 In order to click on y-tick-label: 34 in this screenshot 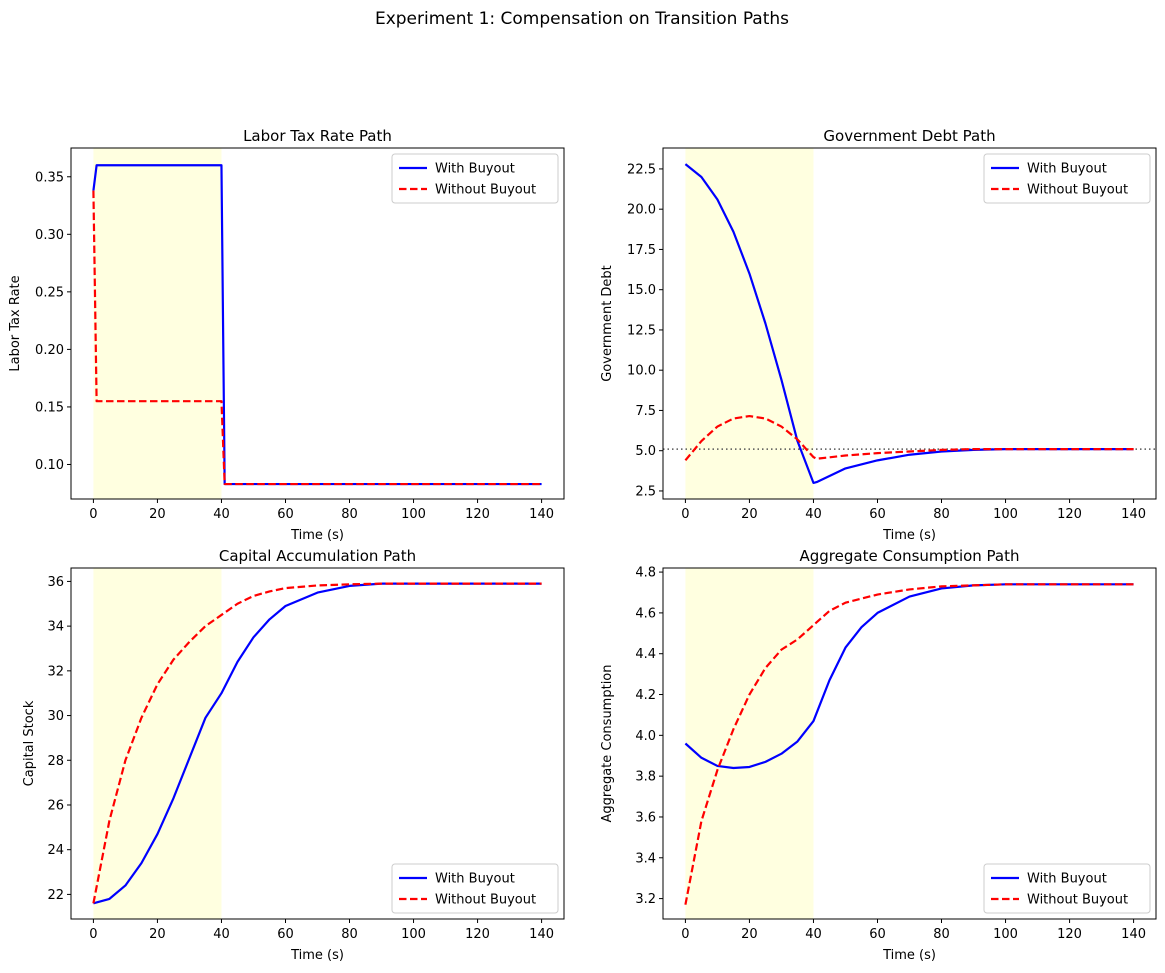, I will do `click(55, 627)`.